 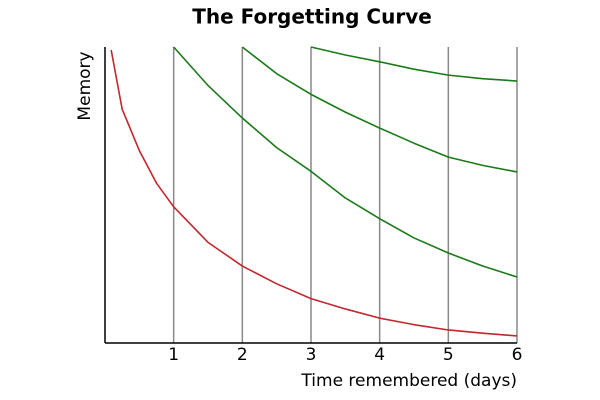 I want to click on x-axis-label: Time remembered (days), so click(x=408, y=381).